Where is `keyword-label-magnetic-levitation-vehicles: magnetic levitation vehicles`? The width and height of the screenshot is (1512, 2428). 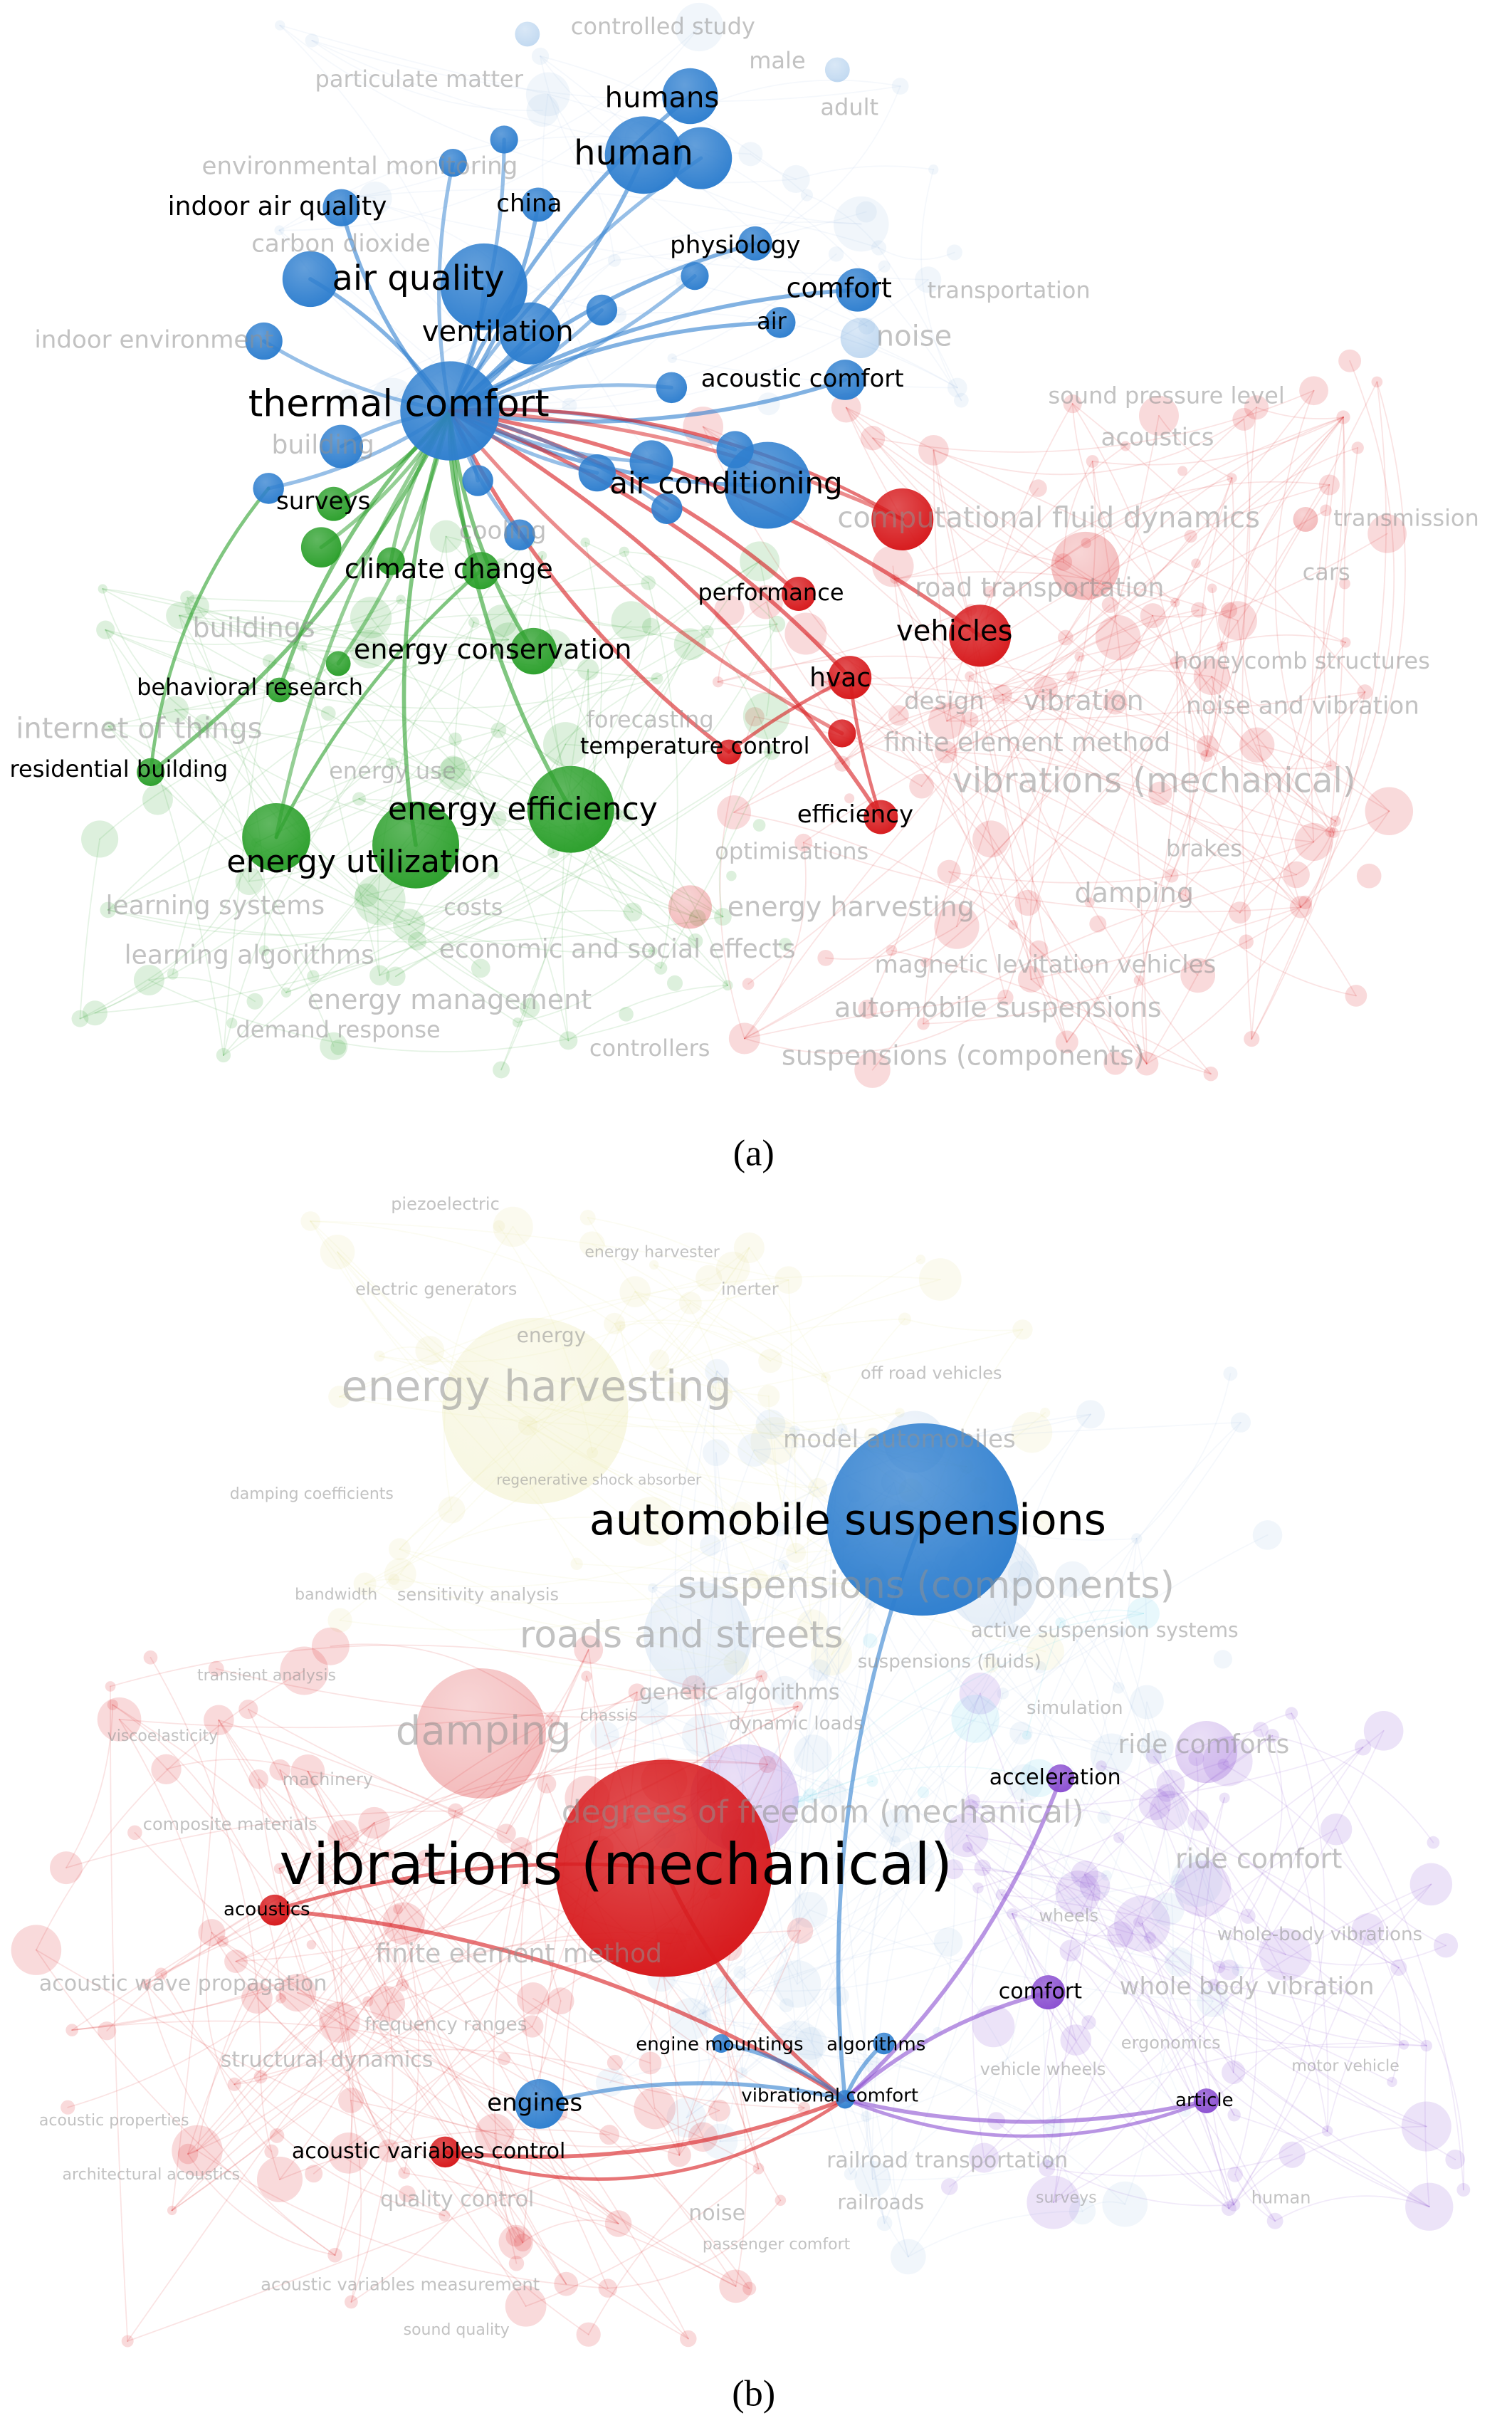
keyword-label-magnetic-levitation-vehicles: magnetic levitation vehicles is located at coordinates (1046, 965).